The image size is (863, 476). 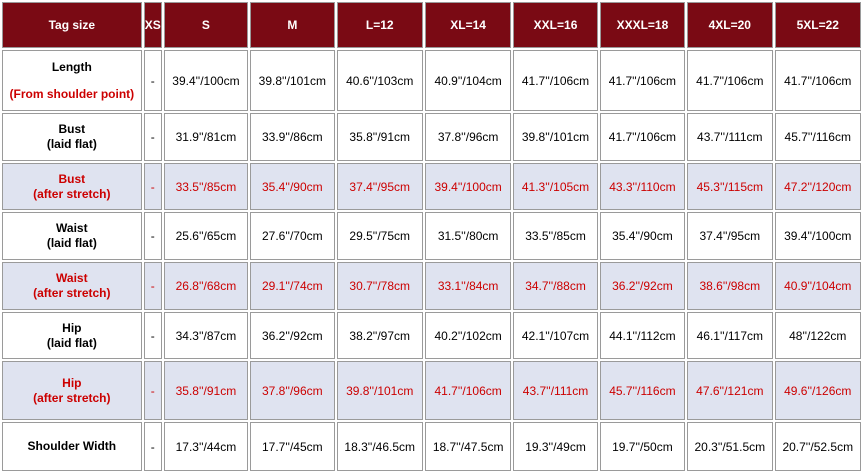 I want to click on header-cell: XL=14, so click(x=468, y=25).